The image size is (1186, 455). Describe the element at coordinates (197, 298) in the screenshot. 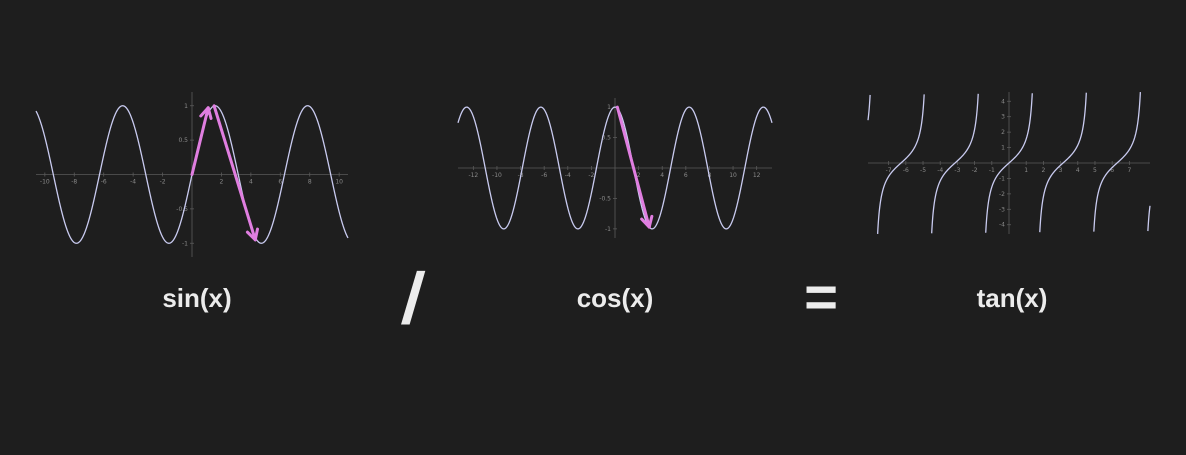

I see `sin-label: sin(x)` at that location.